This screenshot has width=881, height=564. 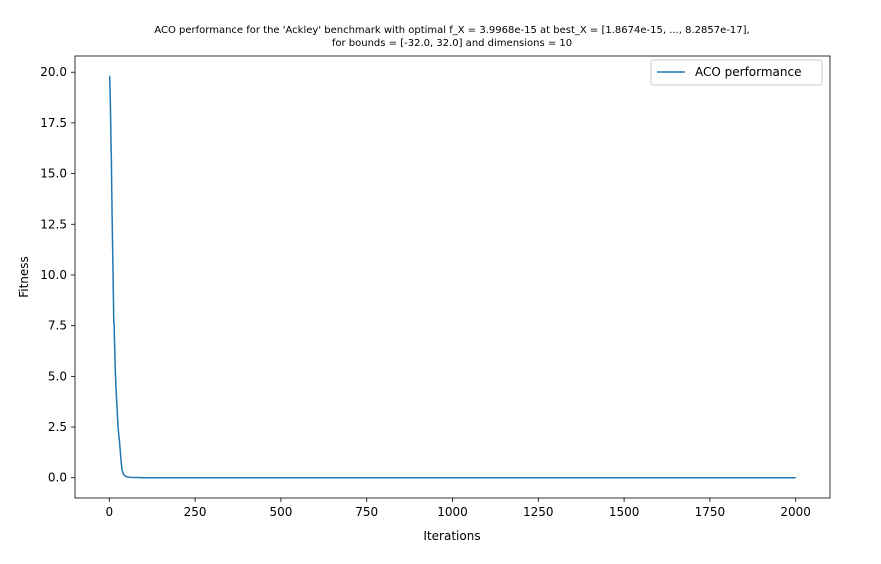 I want to click on legend-box, so click(x=736, y=72).